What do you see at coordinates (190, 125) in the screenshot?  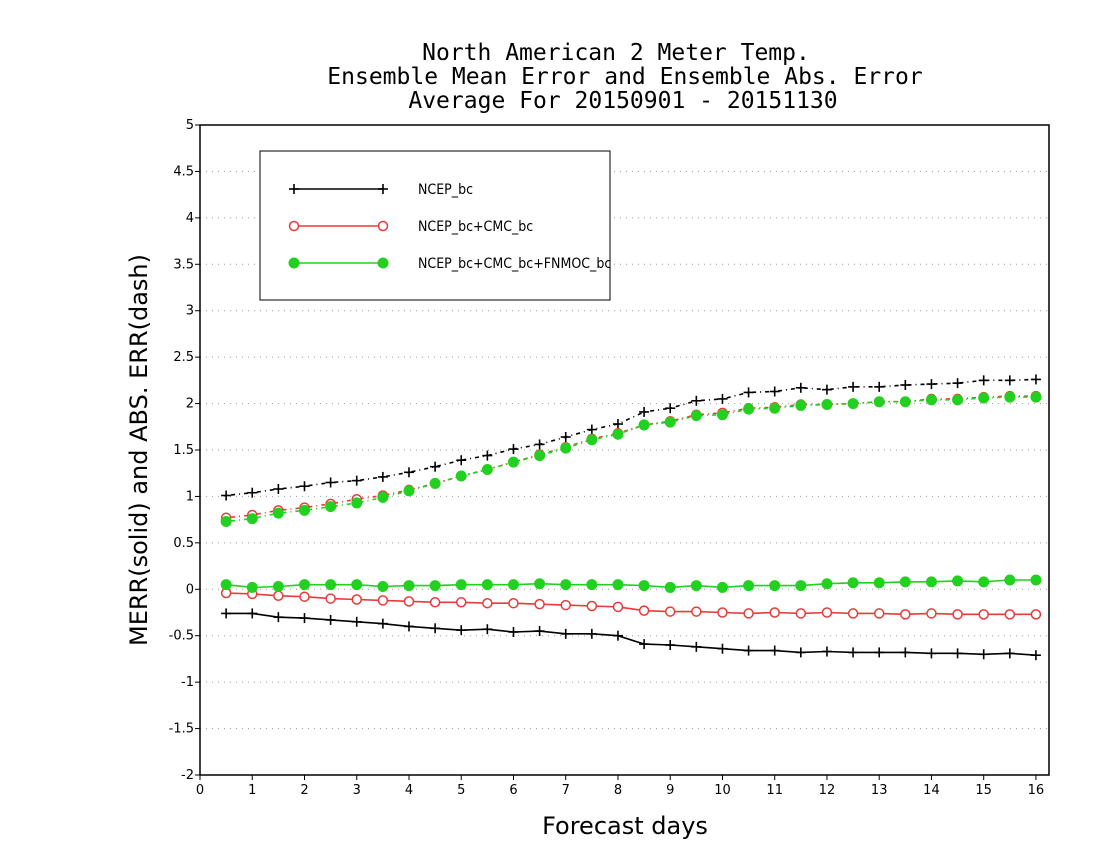 I see `y-tick-label: 5` at bounding box center [190, 125].